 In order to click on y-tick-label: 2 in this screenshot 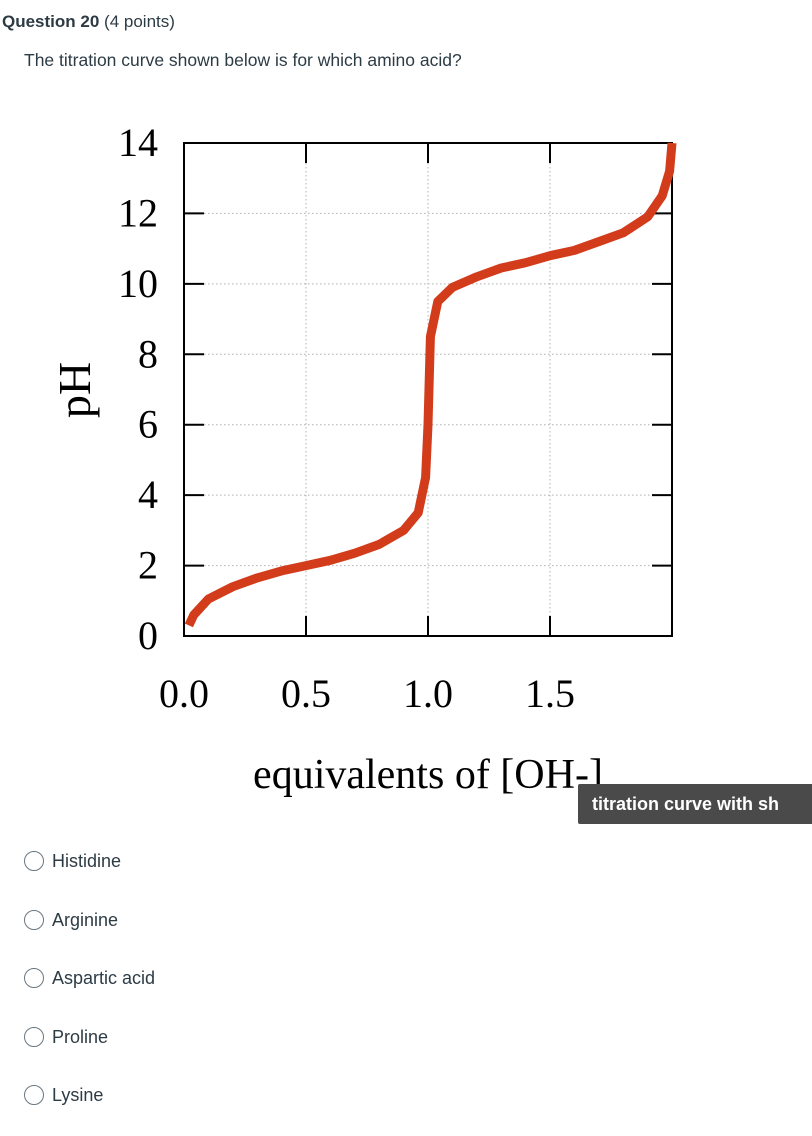, I will do `click(148, 565)`.